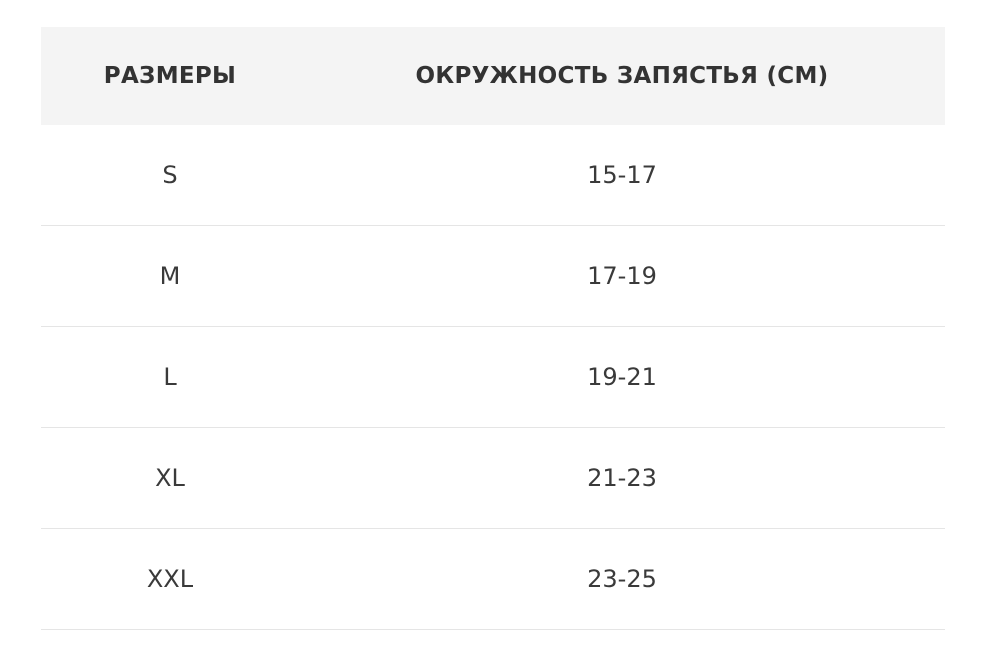 The height and width of the screenshot is (664, 984). I want to click on table-row: L 19-21, so click(493, 377).